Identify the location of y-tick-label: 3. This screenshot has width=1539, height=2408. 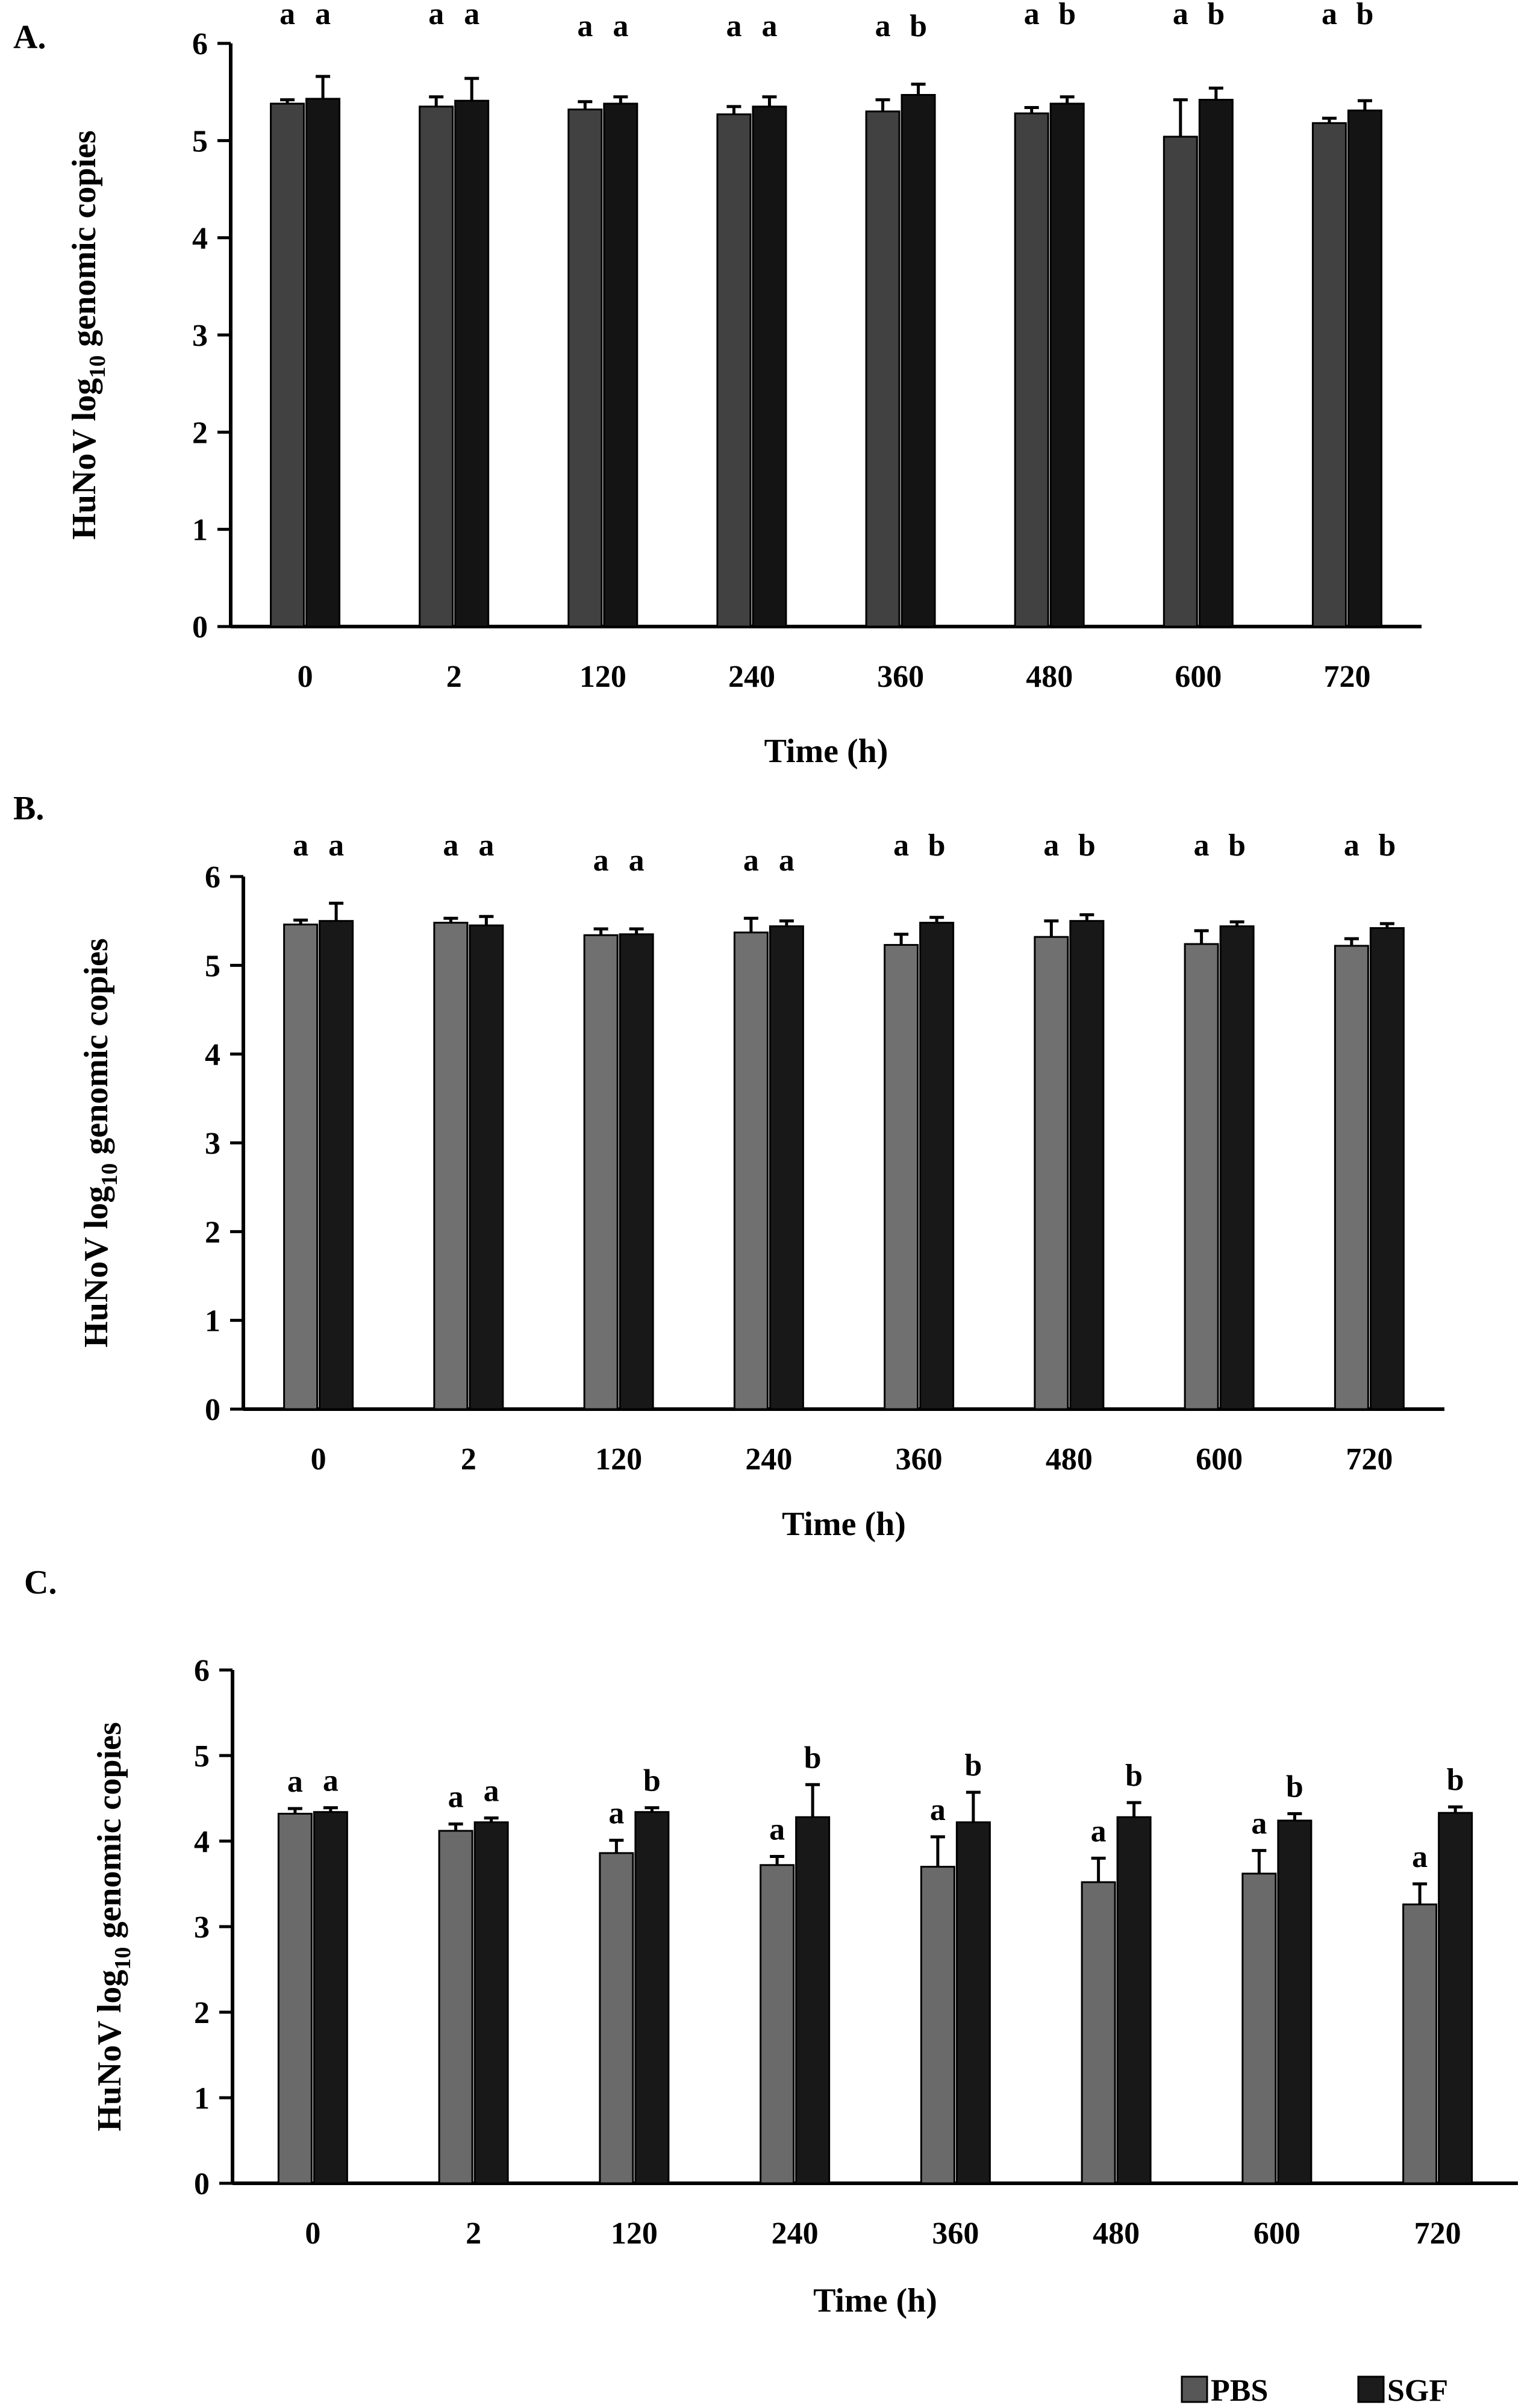
(200, 336).